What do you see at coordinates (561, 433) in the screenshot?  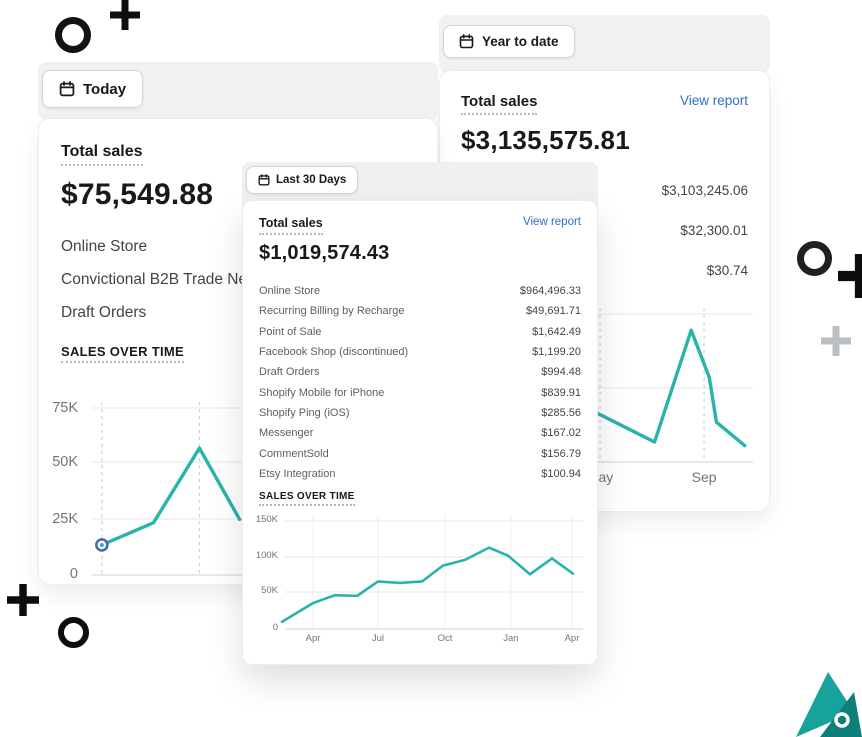 I see `channel-value: $167.02` at bounding box center [561, 433].